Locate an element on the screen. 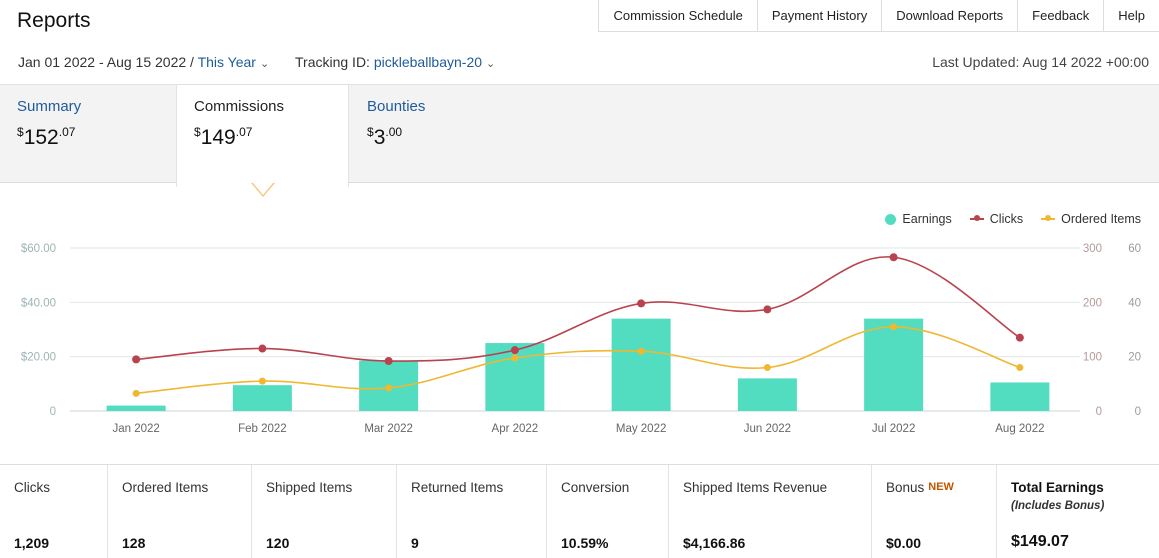 The image size is (1159, 558). y-right-clicks-tick-label: 100 is located at coordinates (1092, 358).